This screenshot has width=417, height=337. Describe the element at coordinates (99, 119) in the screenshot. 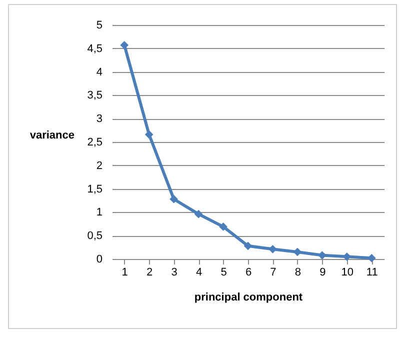

I see `y-tick-label: 3` at that location.